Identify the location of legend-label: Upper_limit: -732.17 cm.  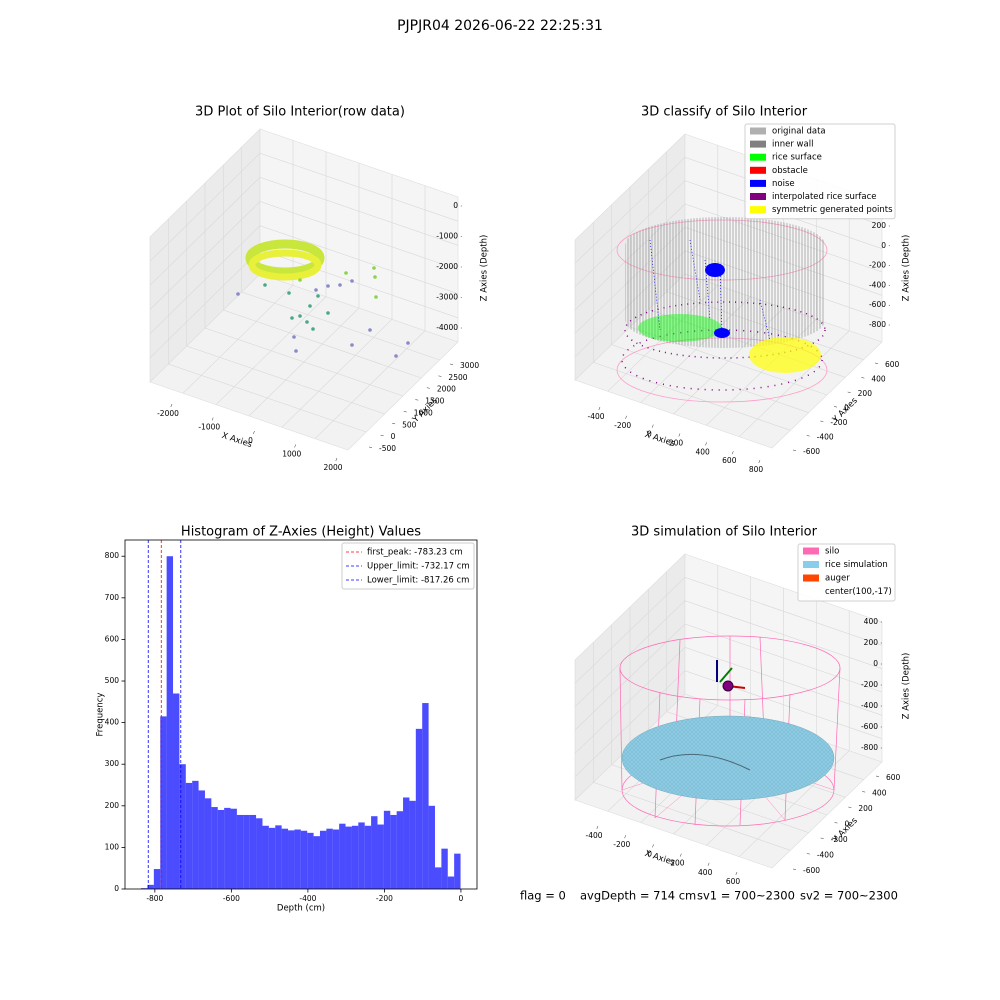
(418, 567).